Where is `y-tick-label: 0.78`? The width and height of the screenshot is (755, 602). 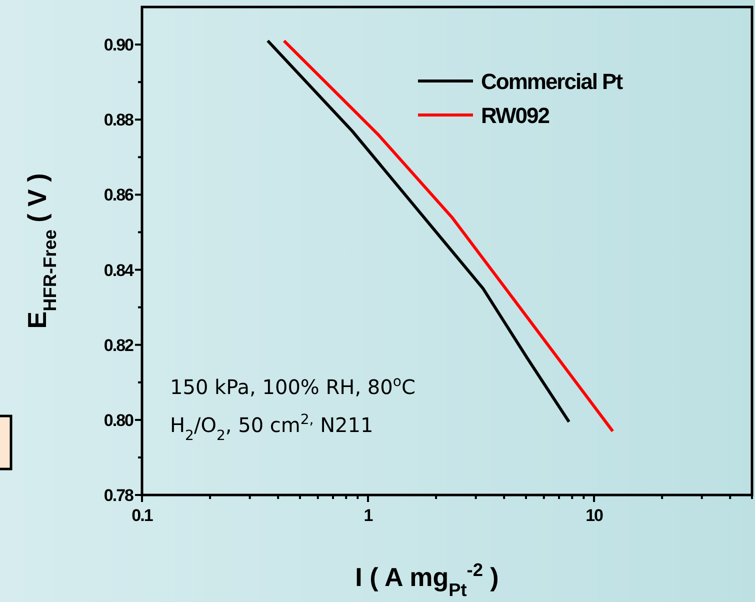 y-tick-label: 0.78 is located at coordinates (119, 495).